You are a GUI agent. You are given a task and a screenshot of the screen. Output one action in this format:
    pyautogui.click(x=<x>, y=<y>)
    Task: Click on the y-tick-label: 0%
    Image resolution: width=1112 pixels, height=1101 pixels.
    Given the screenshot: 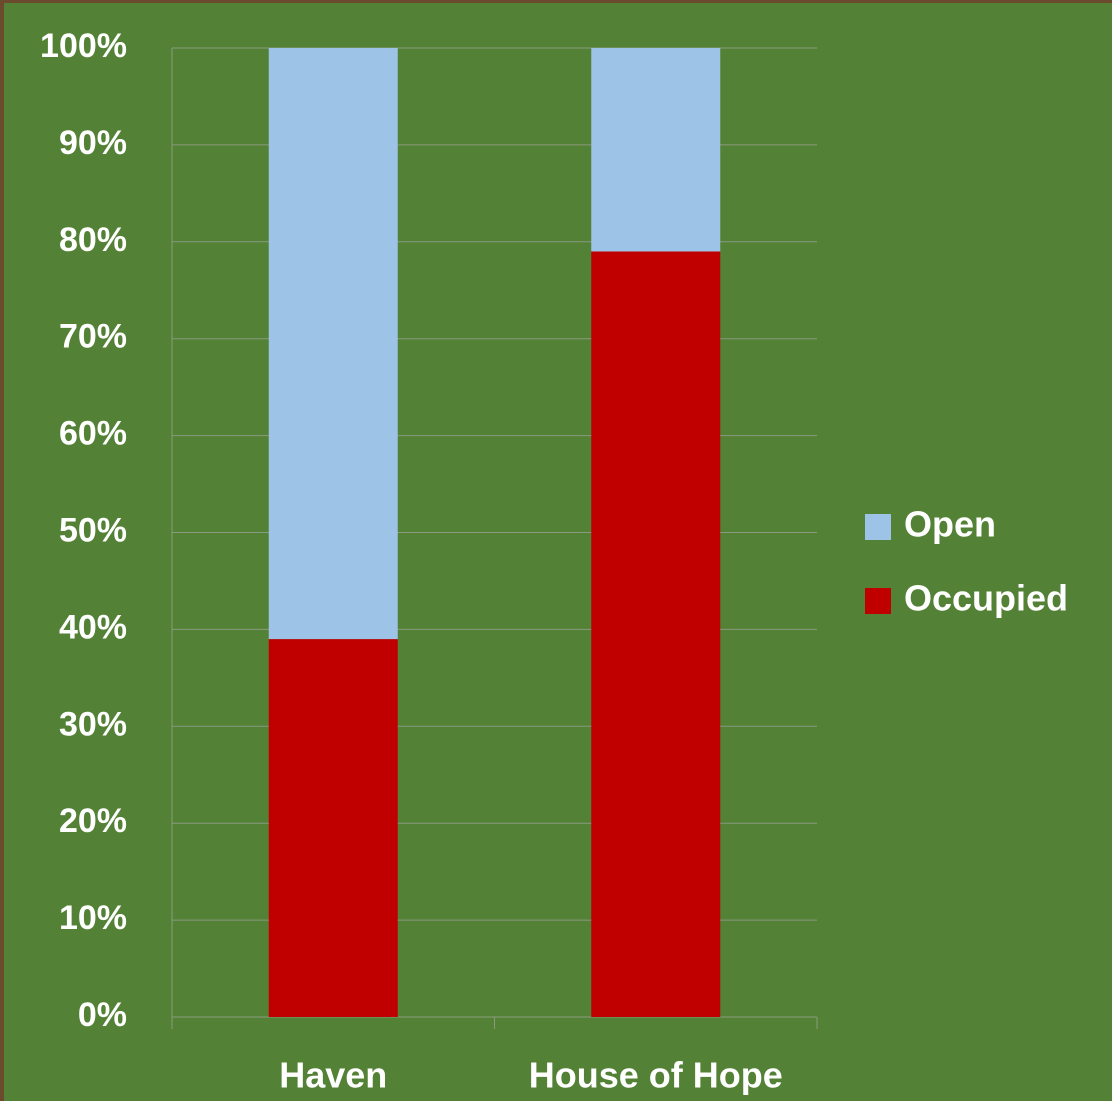 What is the action you would take?
    pyautogui.click(x=102, y=1015)
    